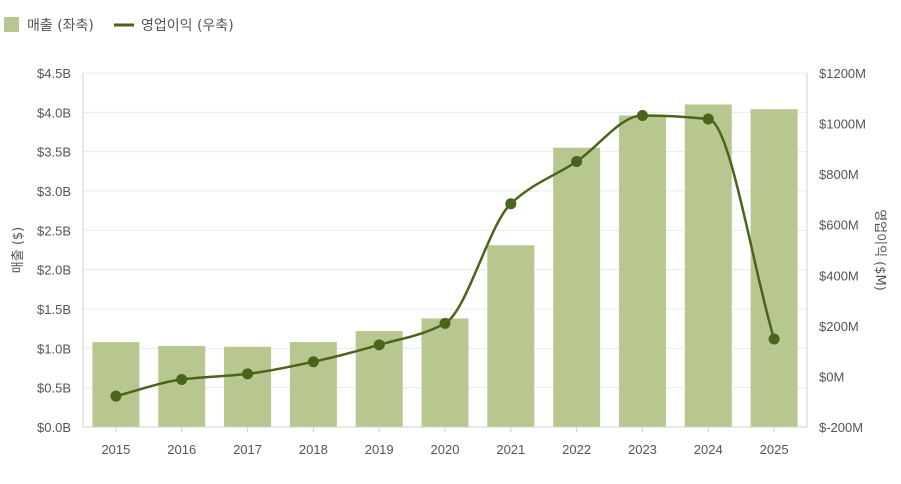  I want to click on bar-2017, so click(248, 386).